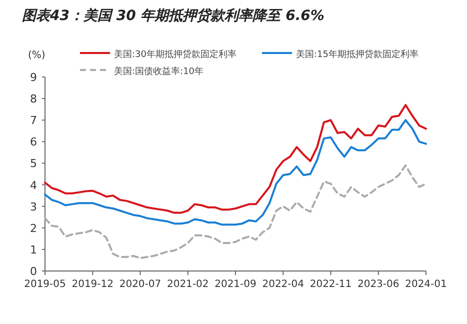 This screenshot has height=324, width=467. Describe the element at coordinates (235, 284) in the screenshot. I see `x-tick-label: 2021-09` at that location.